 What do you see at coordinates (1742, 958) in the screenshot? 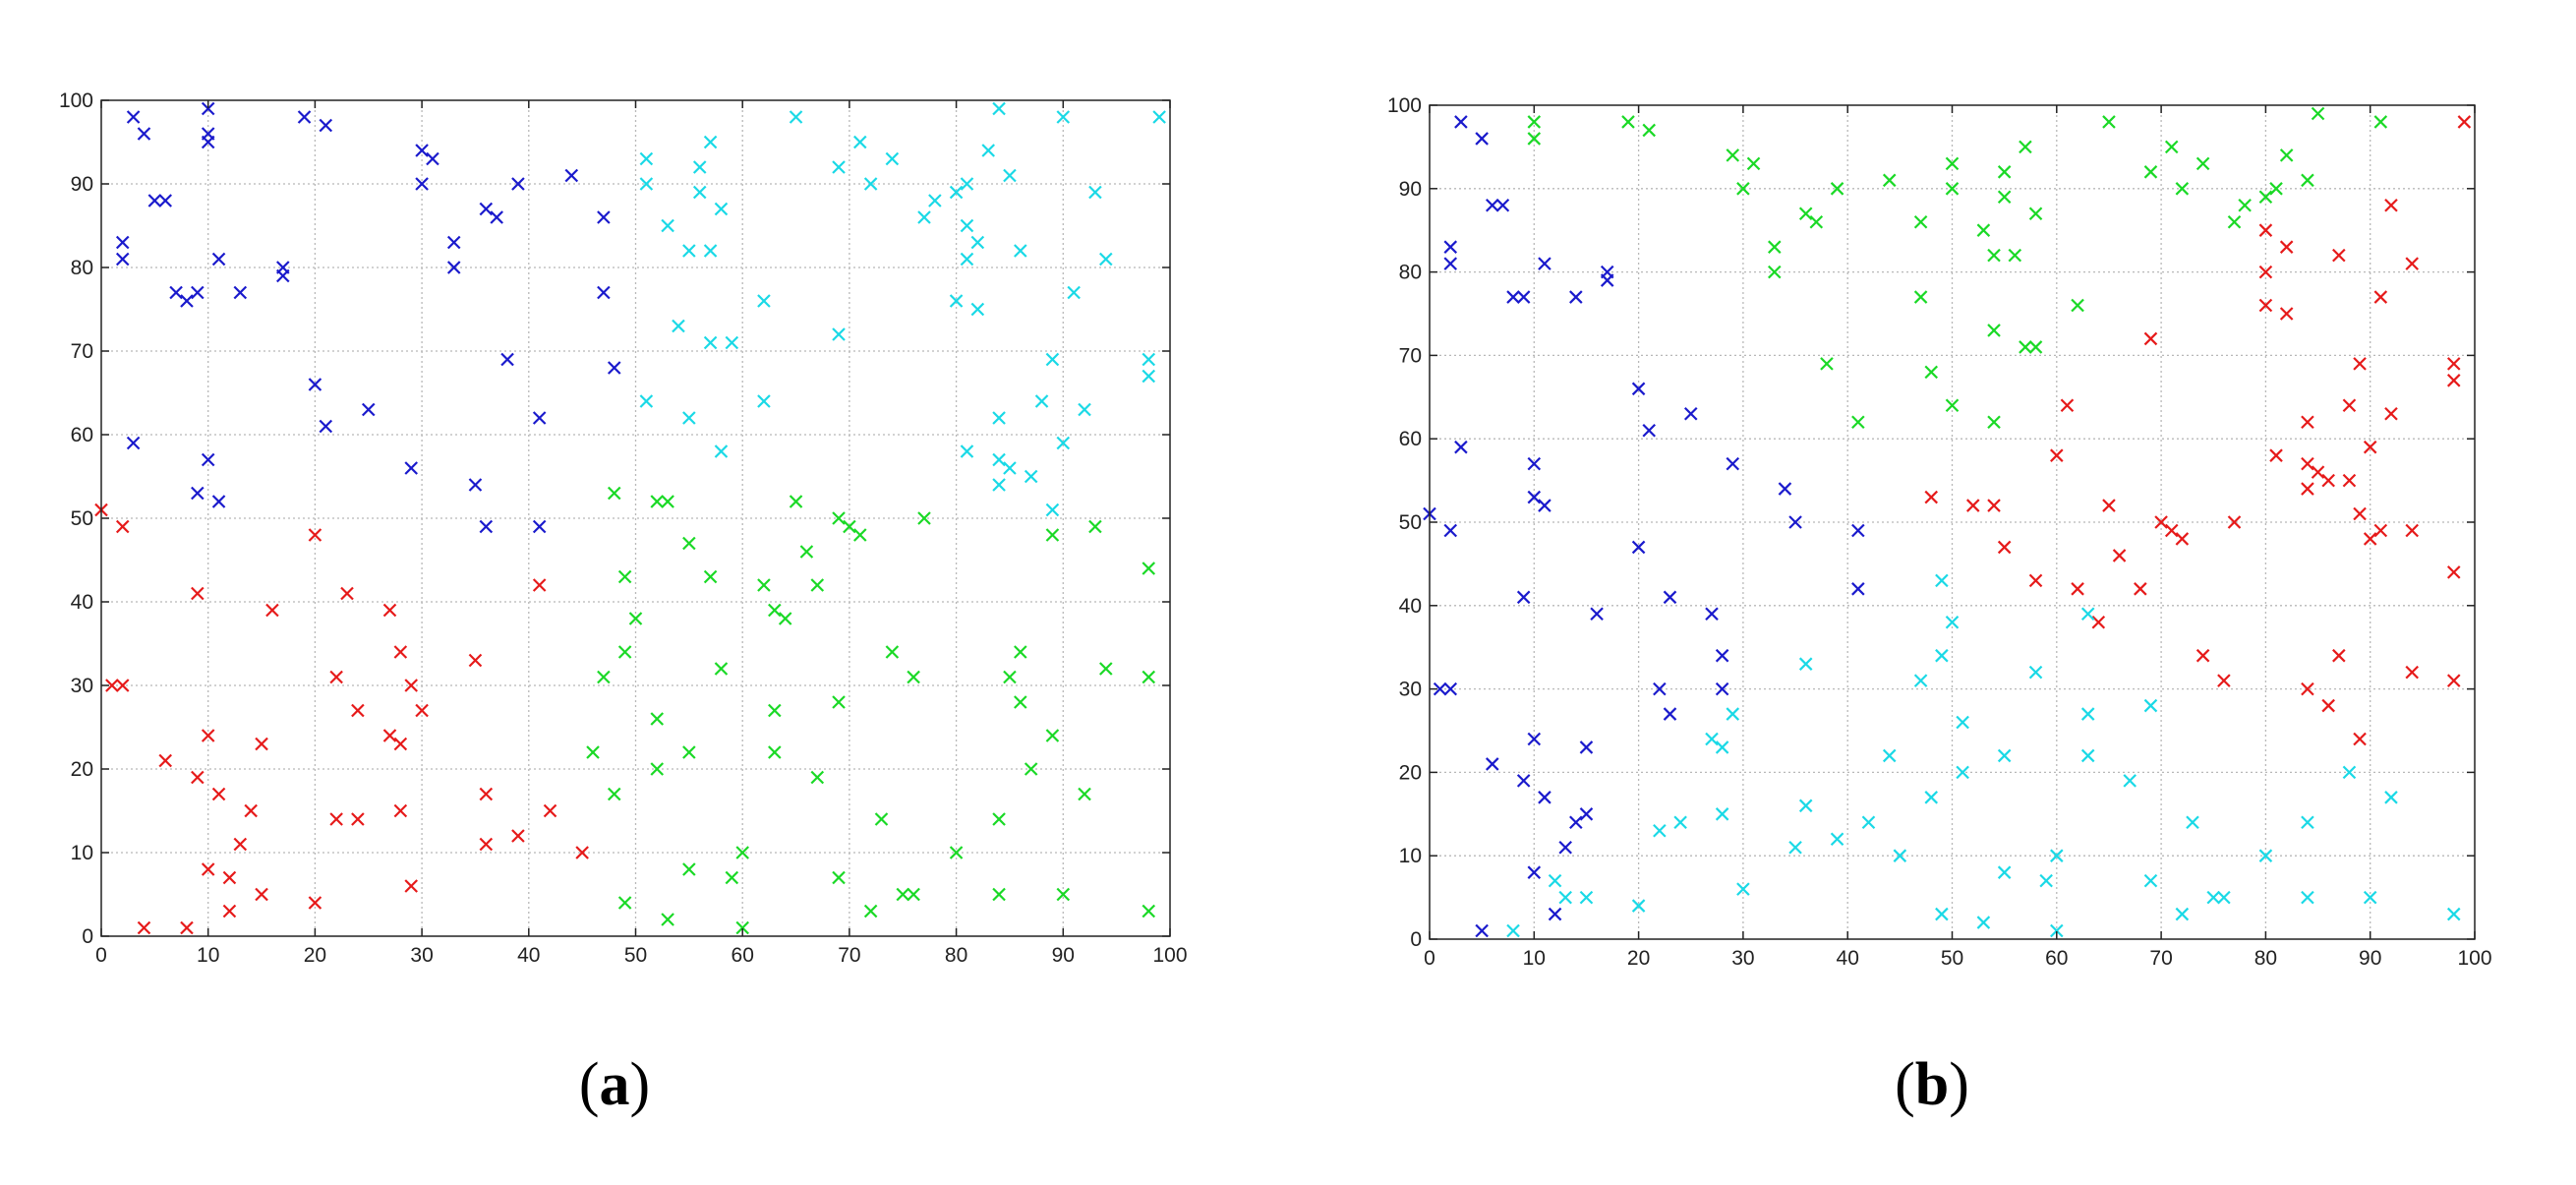
I see `x-tick-label: 30` at bounding box center [1742, 958].